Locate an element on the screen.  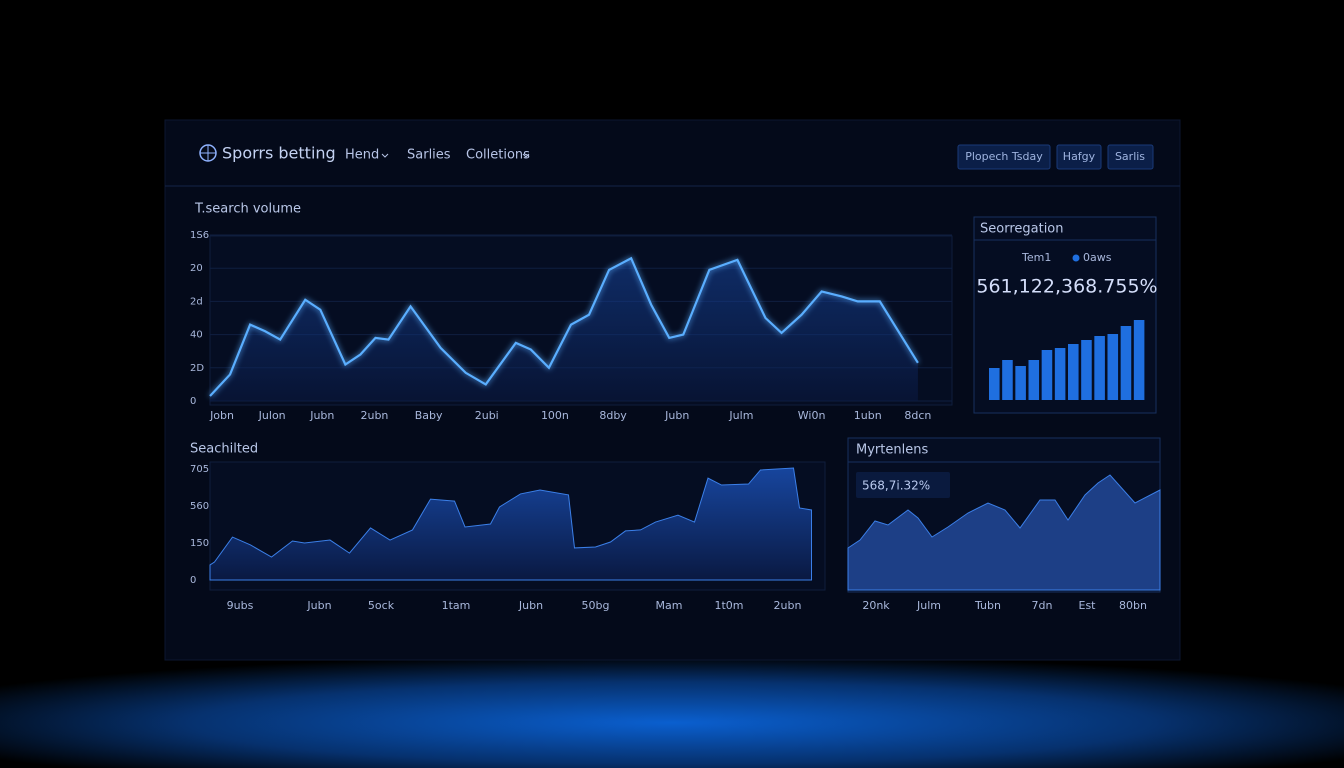
x-tick-label: 1t0m is located at coordinates (728, 605).